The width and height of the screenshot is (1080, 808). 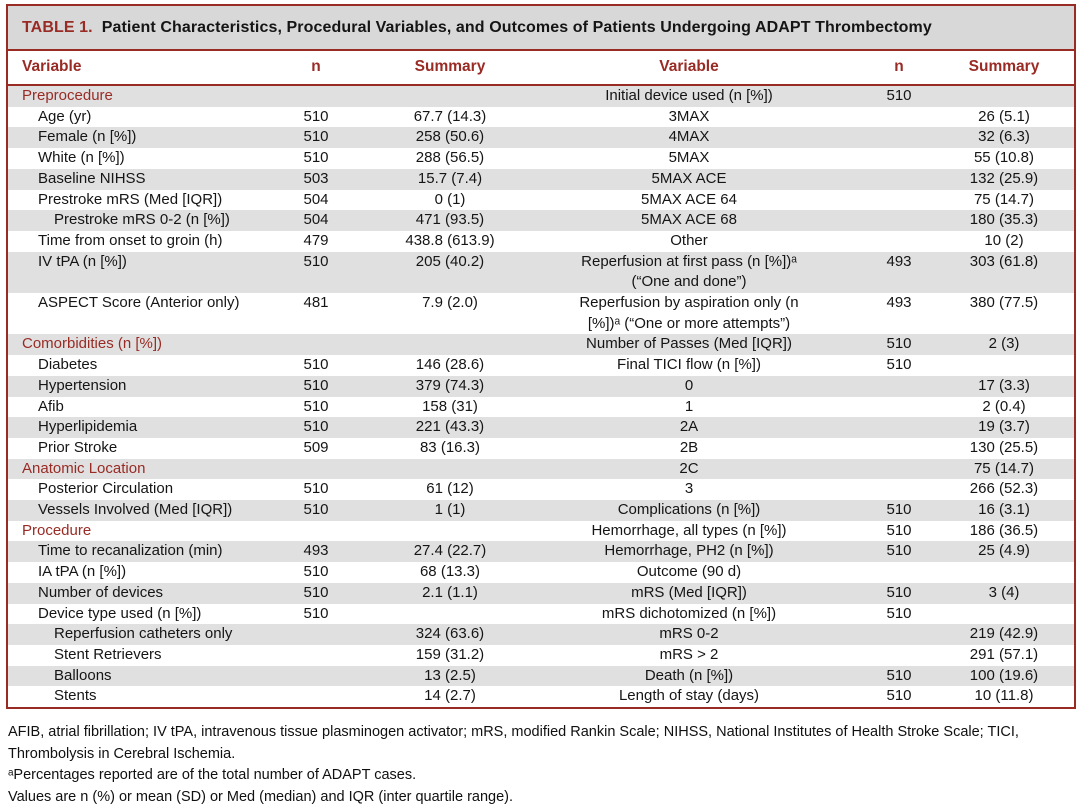 What do you see at coordinates (450, 117) in the screenshot?
I see `row-summary-left: 67.7 (14.3)` at bounding box center [450, 117].